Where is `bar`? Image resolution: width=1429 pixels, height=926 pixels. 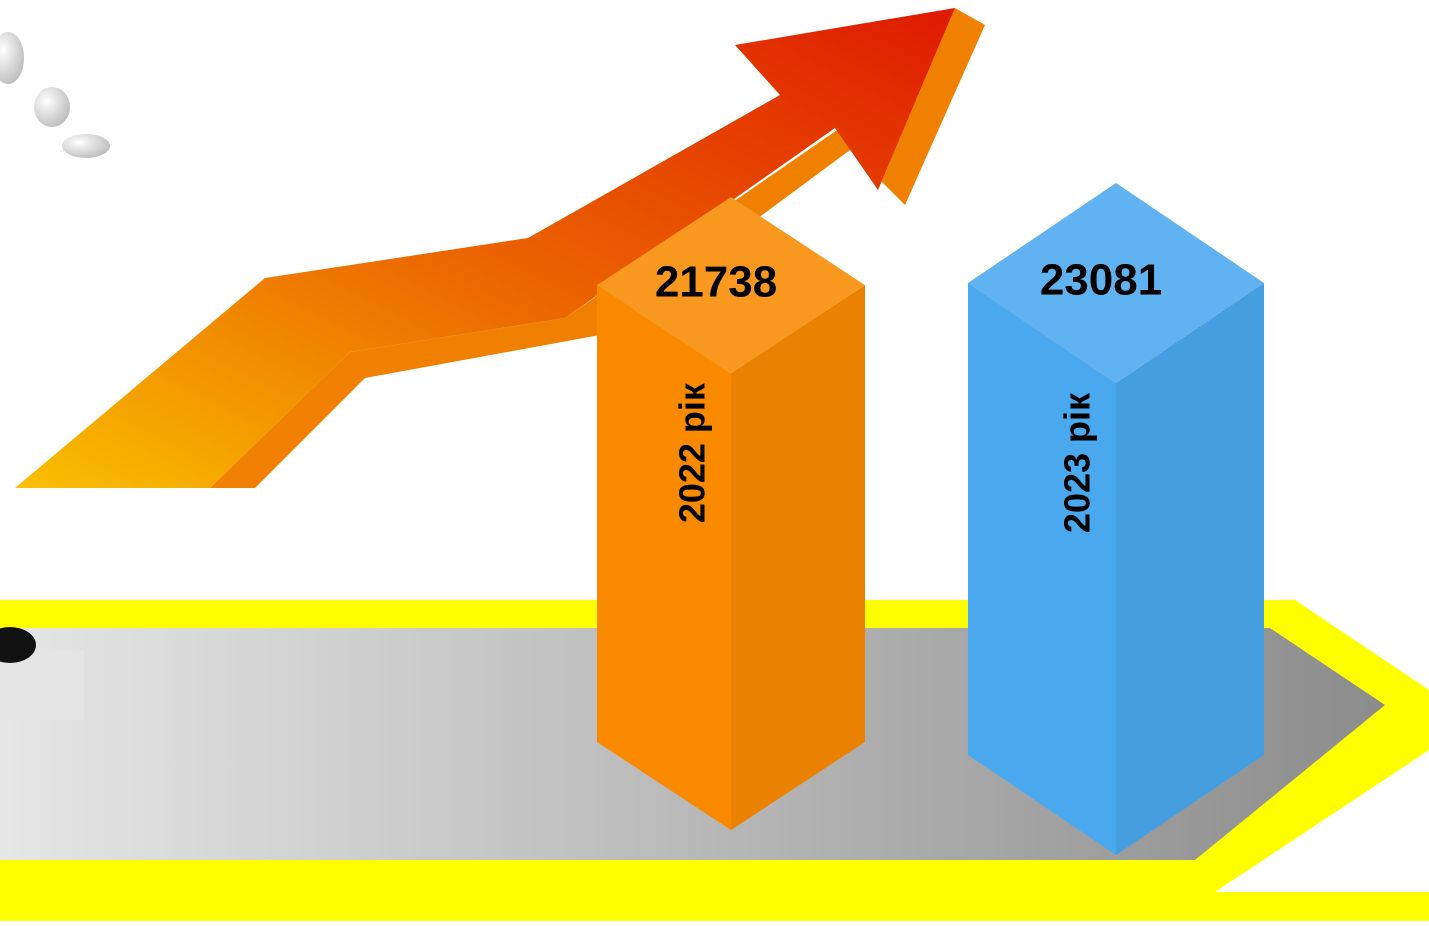
bar is located at coordinates (731, 513).